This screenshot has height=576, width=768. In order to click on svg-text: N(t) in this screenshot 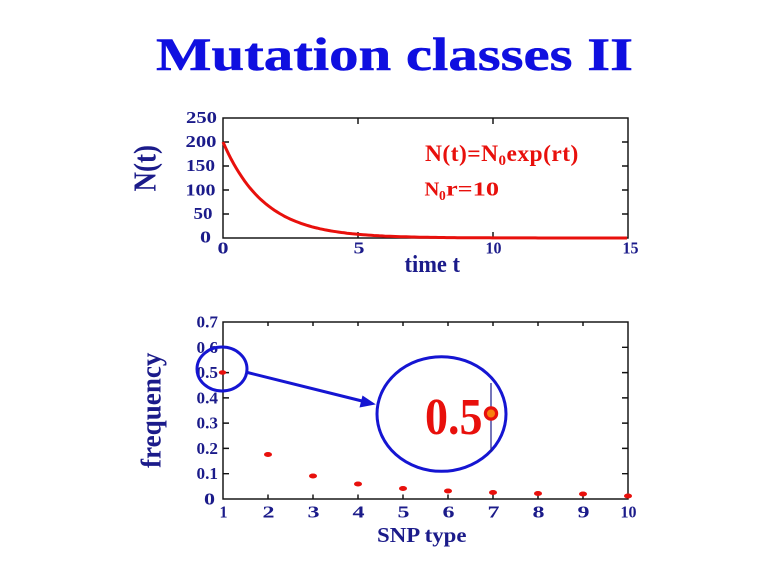, I will do `click(145, 168)`.